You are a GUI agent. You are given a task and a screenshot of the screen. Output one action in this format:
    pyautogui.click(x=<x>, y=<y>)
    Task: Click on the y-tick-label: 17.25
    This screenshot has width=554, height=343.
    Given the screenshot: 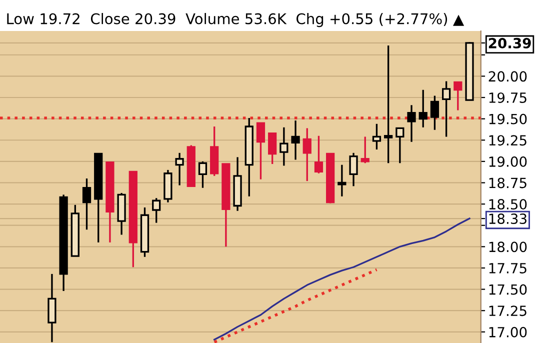 What is the action you would take?
    pyautogui.click(x=507, y=311)
    